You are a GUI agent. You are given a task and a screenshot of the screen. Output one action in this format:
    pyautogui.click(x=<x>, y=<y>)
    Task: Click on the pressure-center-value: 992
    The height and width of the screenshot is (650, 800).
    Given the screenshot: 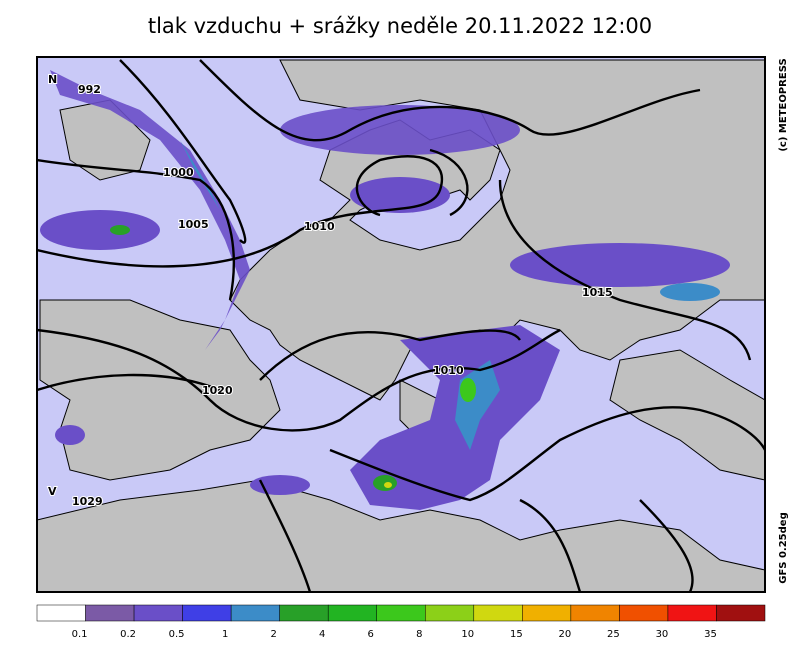 What is the action you would take?
    pyautogui.click(x=89, y=89)
    